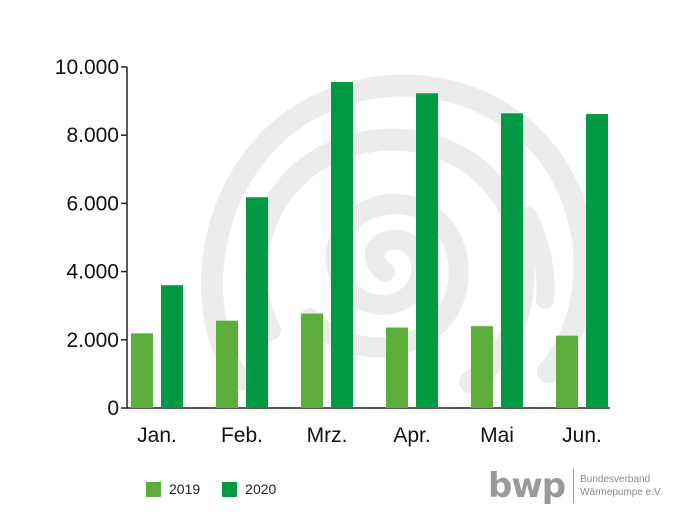  I want to click on logo-divider, so click(574, 486).